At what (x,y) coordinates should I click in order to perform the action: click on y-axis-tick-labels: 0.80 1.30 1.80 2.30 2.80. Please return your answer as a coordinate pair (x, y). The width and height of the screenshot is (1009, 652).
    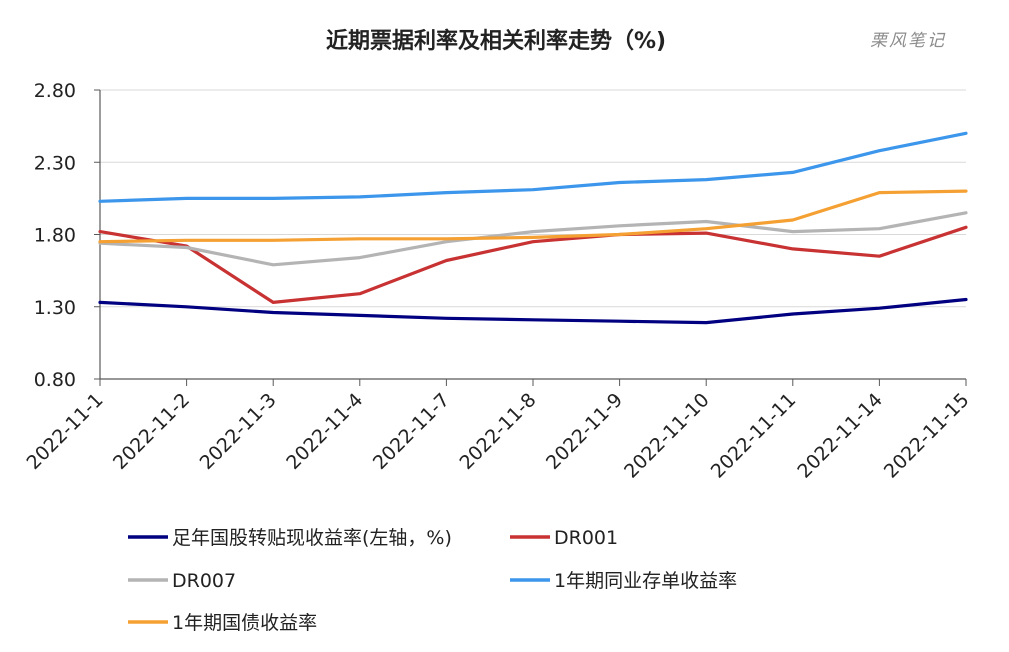
    Looking at the image, I should click on (55, 235).